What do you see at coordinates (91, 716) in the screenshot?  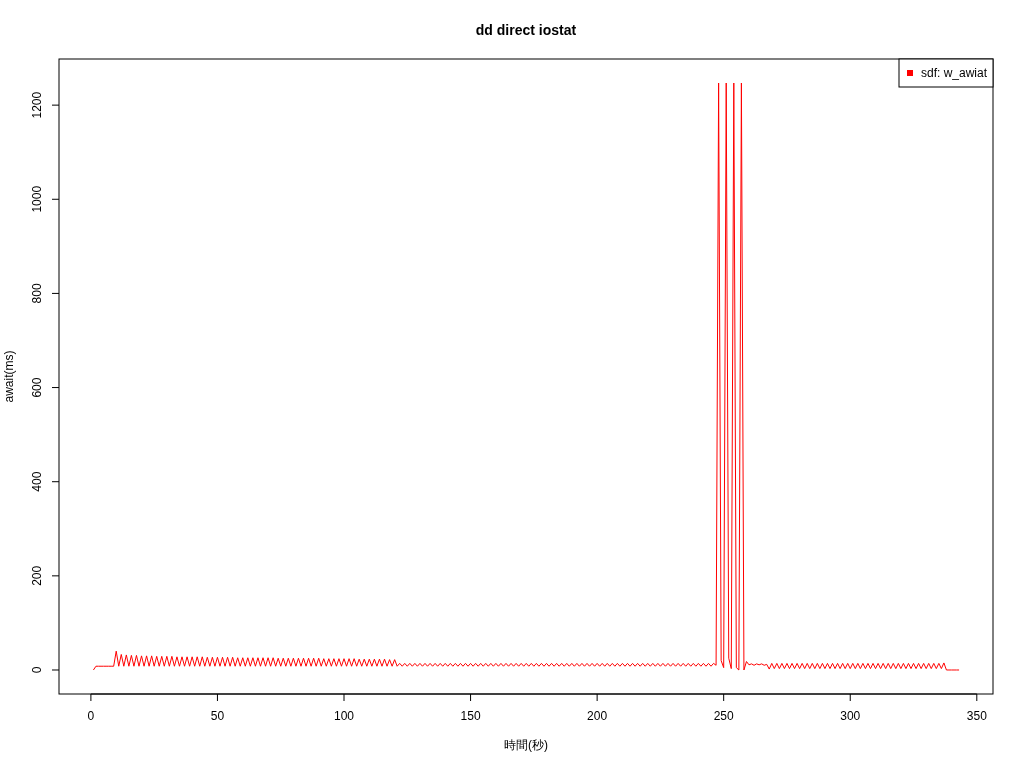 I see `x-tick-label: 0` at bounding box center [91, 716].